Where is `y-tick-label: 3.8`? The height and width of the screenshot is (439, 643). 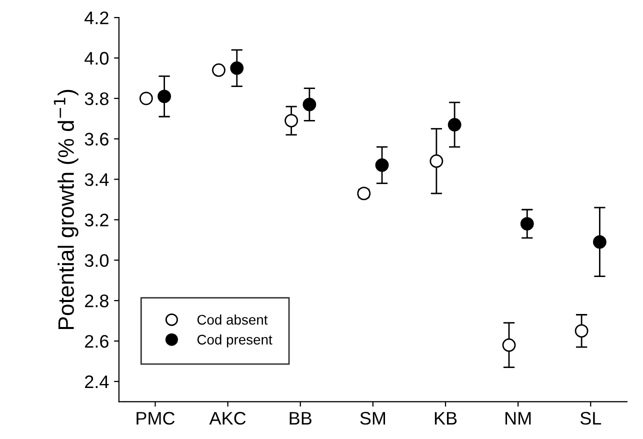
y-tick-label: 3.8 is located at coordinates (96, 99).